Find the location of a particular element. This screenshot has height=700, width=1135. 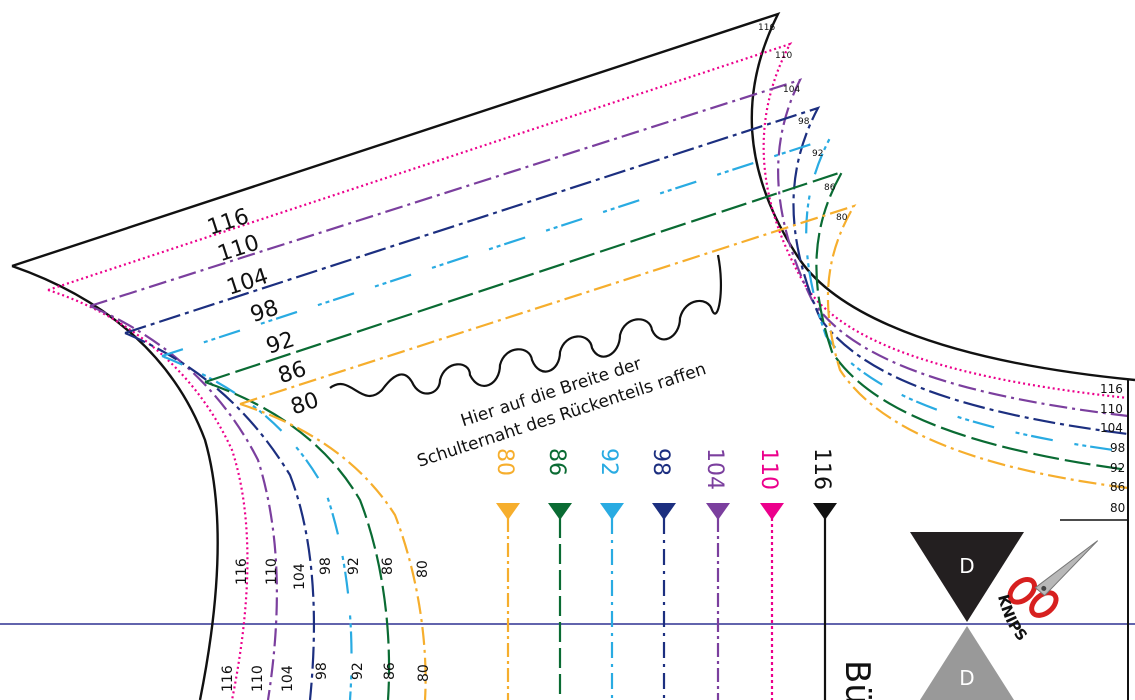

line-86-left is located at coordinates (297, 540).